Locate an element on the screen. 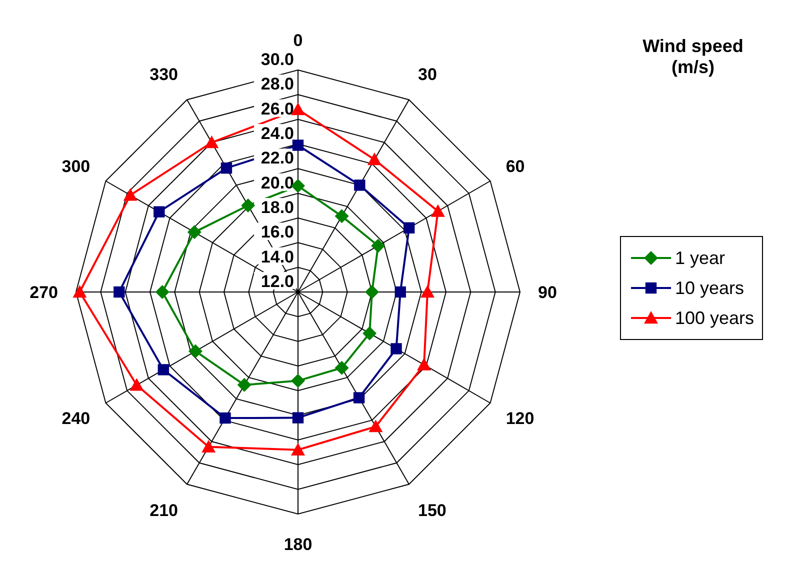 Image resolution: width=800 pixels, height=568 pixels. spoke-label: 210 is located at coordinates (164, 510).